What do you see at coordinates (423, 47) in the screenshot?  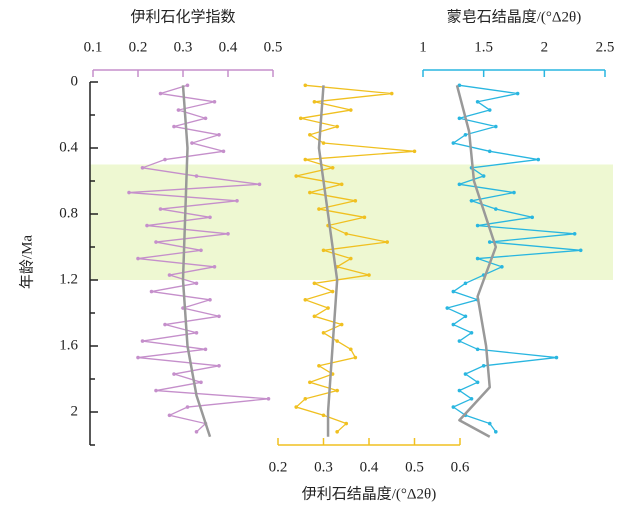 I see `x-tick-label: 1` at bounding box center [423, 47].